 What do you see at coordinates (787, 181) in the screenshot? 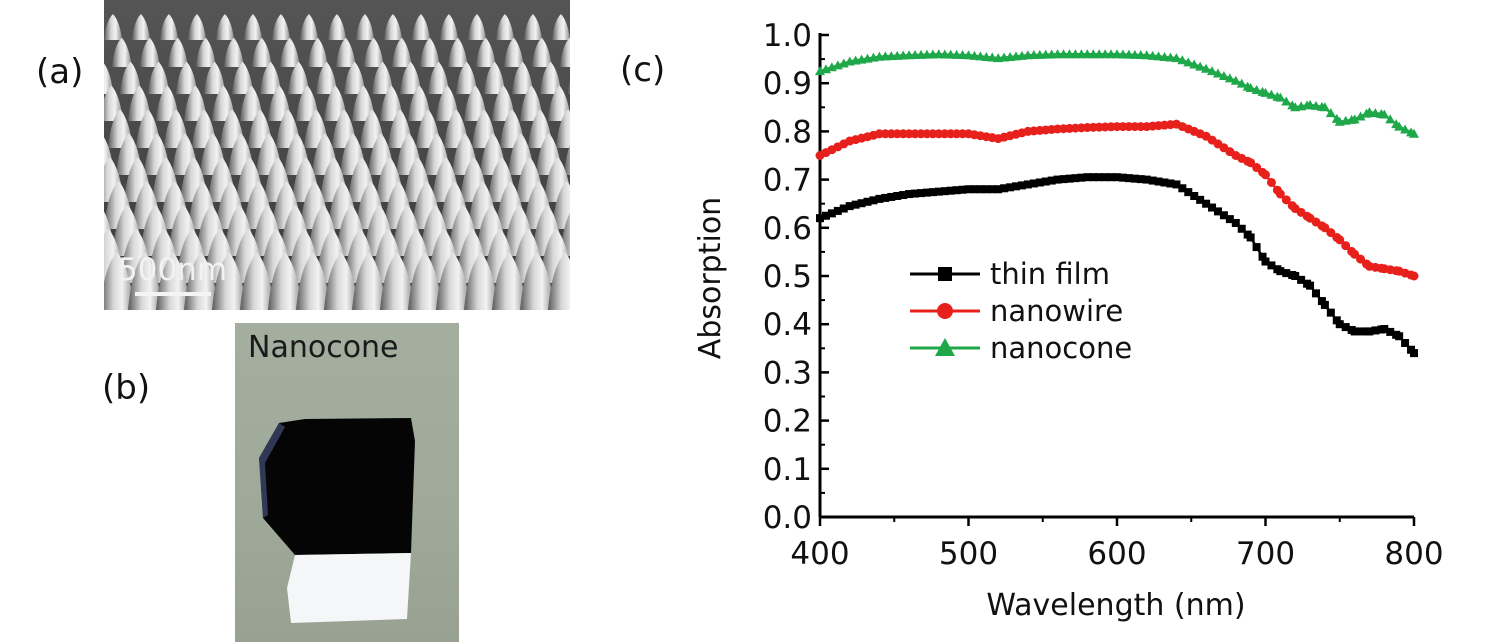
I see `y-tick-label: 0.7` at bounding box center [787, 181].